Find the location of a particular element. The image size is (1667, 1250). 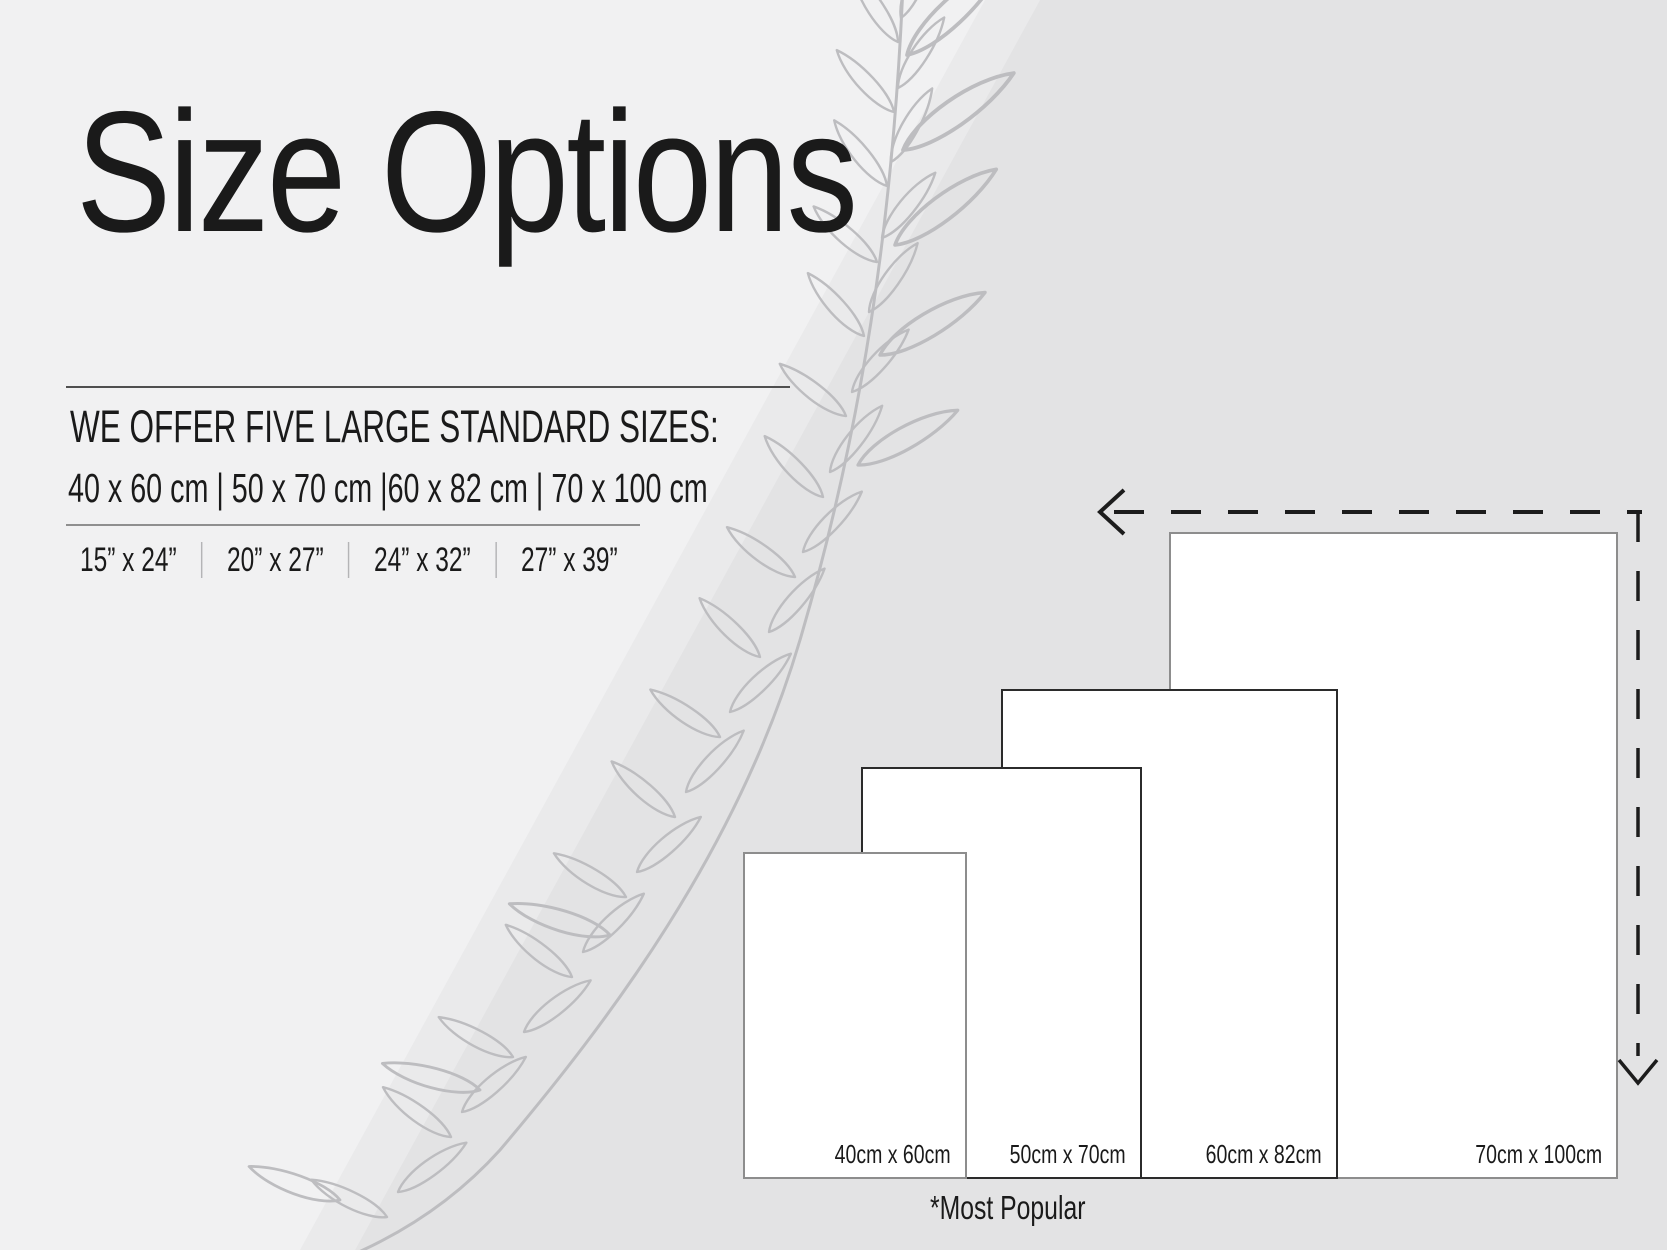

inch-size-item: 15” x 24” is located at coordinates (128, 560).